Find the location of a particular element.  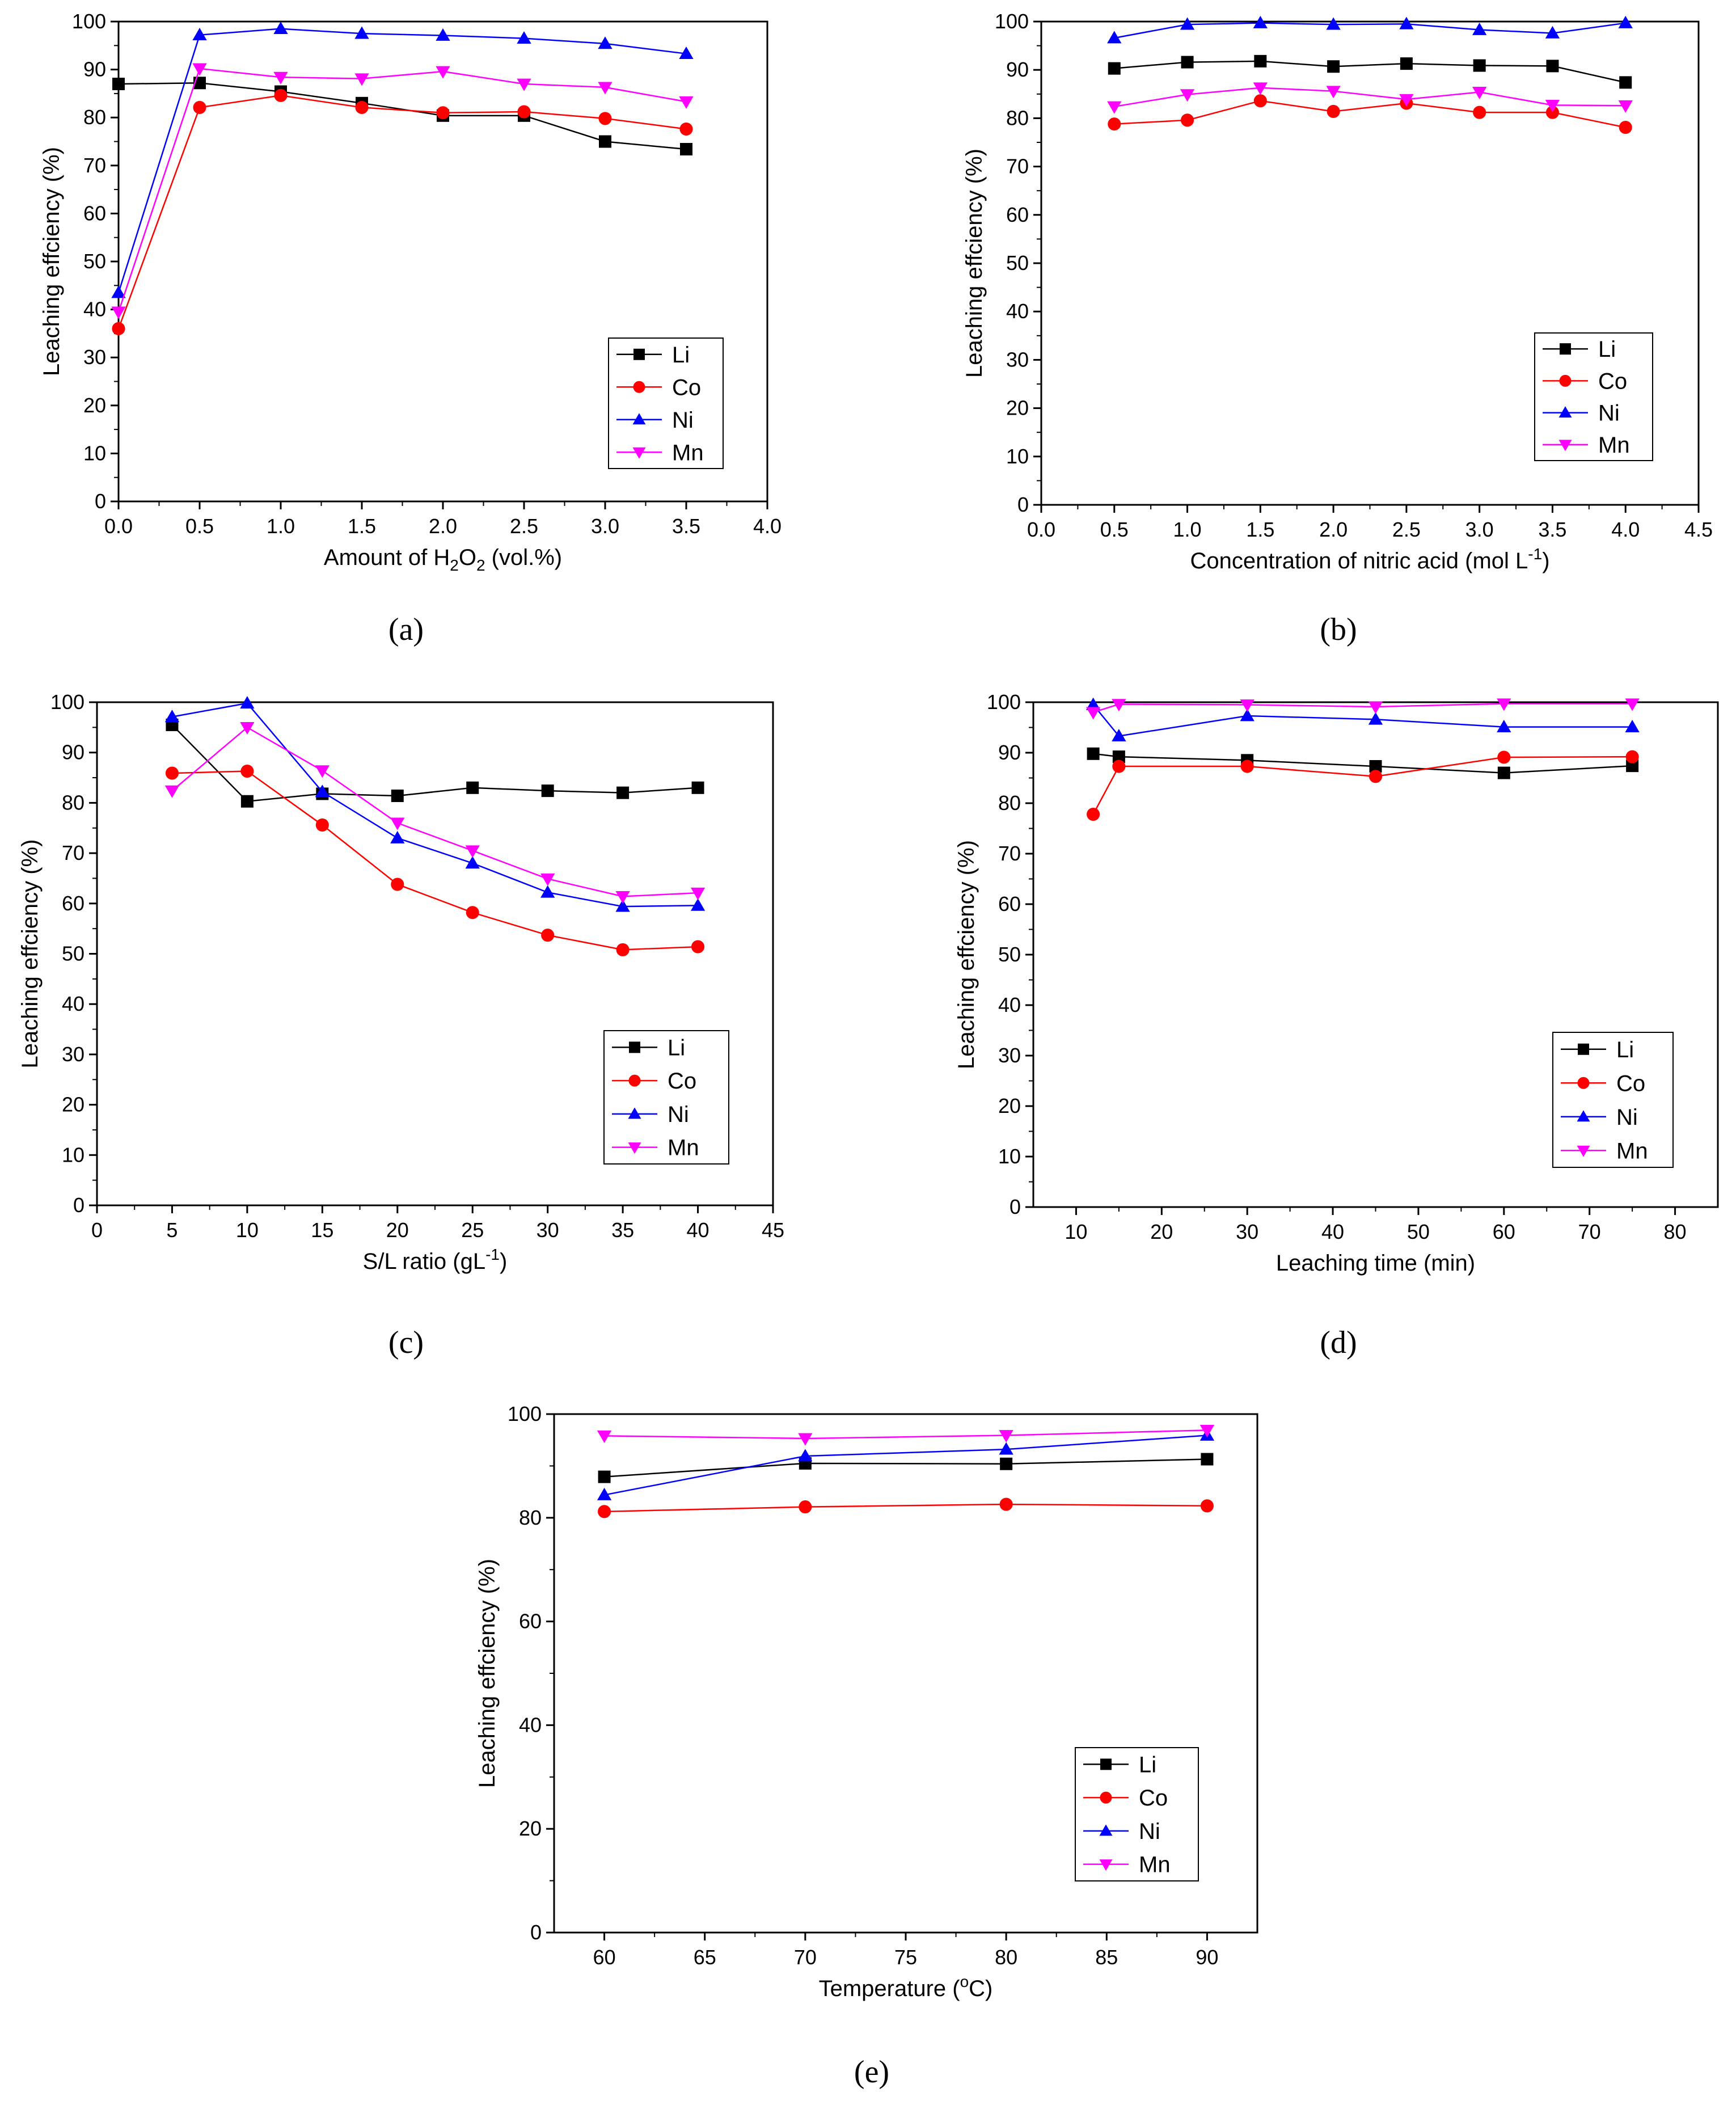

y-tick-label: 80 is located at coordinates (94, 118).